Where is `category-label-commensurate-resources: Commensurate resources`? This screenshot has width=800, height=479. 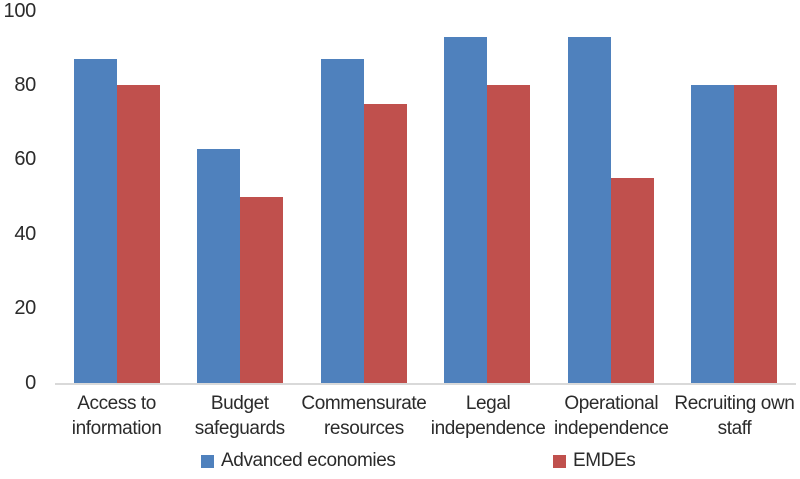
category-label-commensurate-resources: Commensurate resources is located at coordinates (364, 416).